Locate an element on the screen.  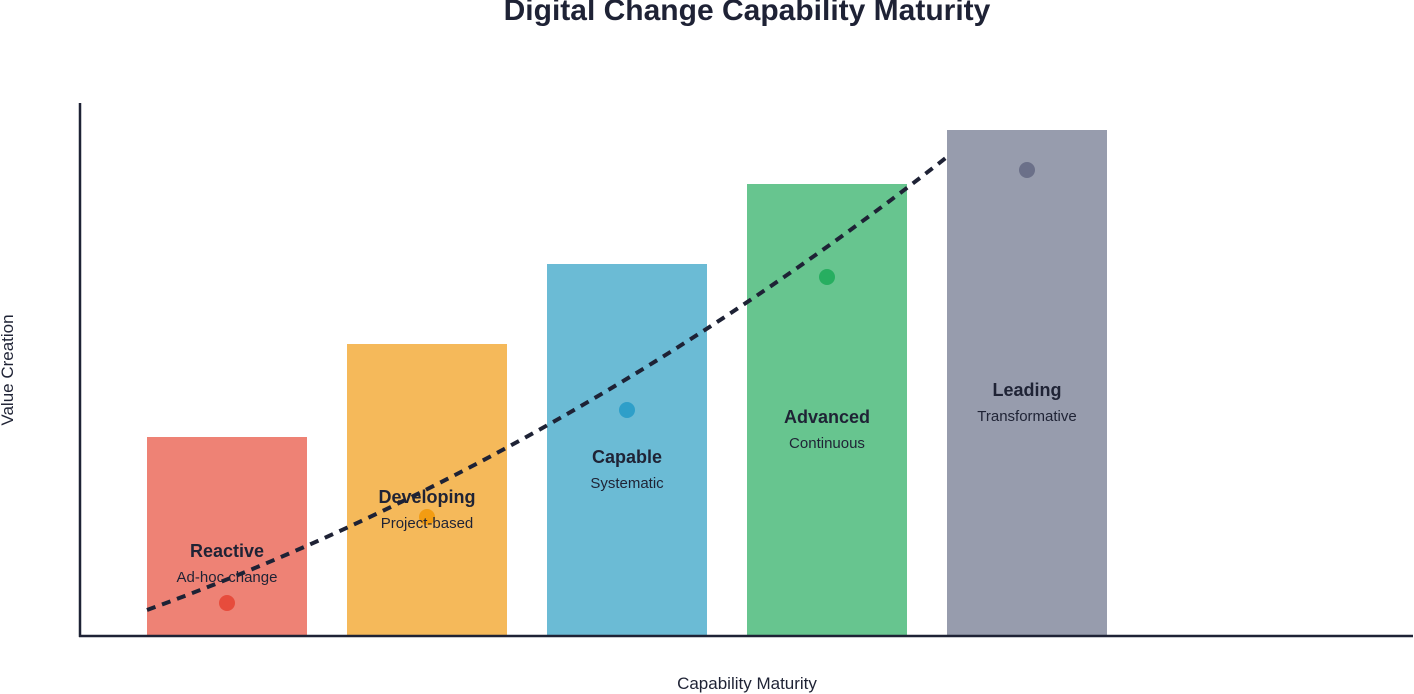
bar-label-developing: Developing Project-based is located at coordinates (427, 510).